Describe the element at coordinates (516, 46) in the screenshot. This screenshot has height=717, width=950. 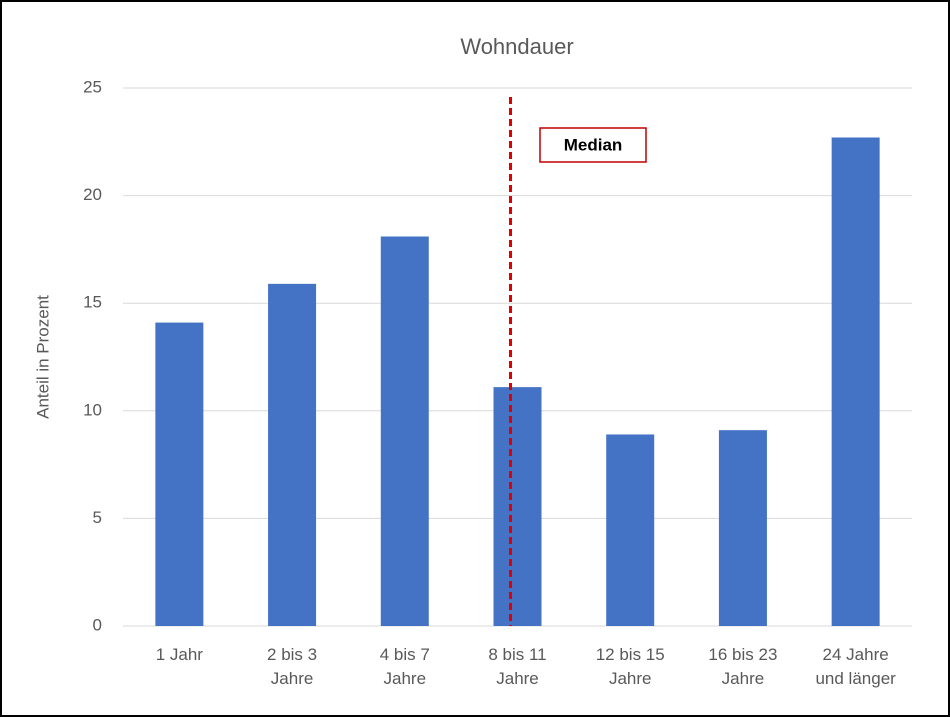
I see `chart-title: Wohndauer` at that location.